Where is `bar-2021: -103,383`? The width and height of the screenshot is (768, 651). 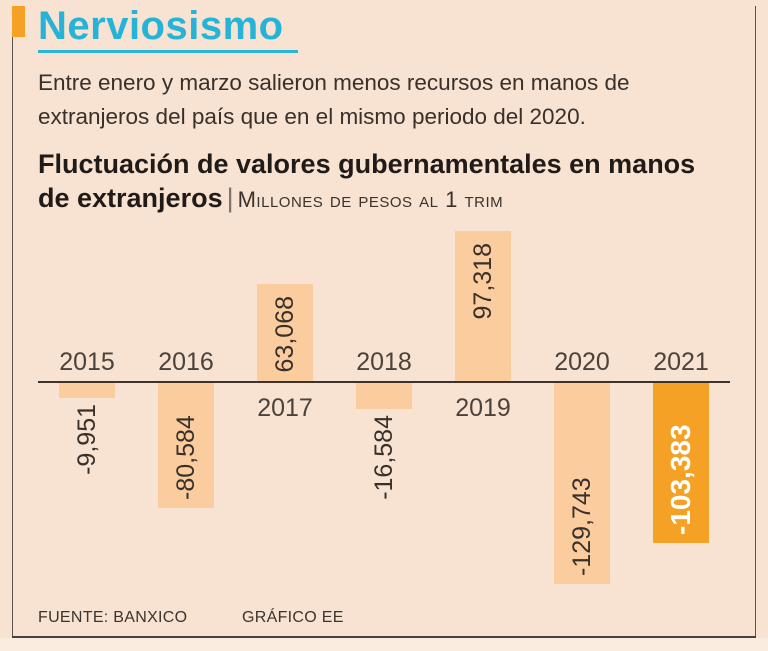
bar-2021: -103,383 is located at coordinates (681, 463).